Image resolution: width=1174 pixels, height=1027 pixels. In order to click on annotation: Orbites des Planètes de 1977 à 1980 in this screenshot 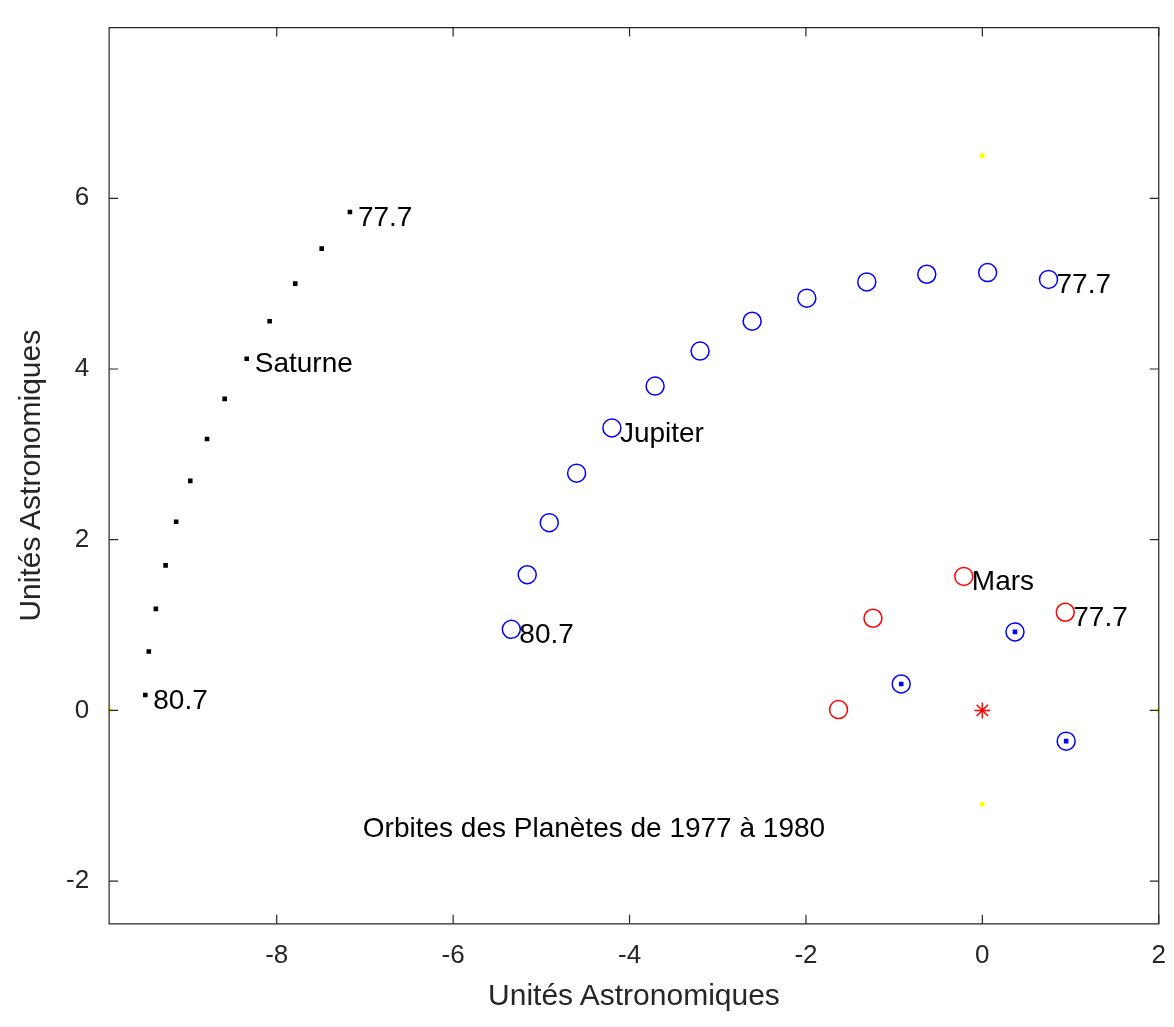, I will do `click(594, 828)`.